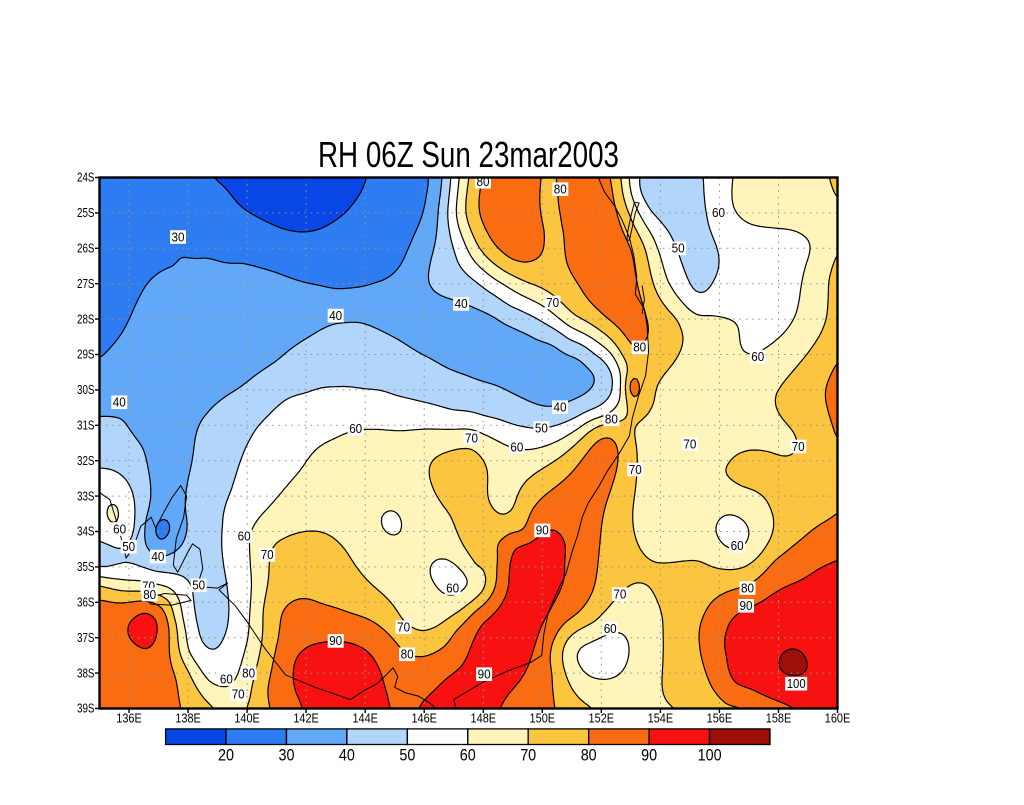 This screenshot has width=1024, height=805. What do you see at coordinates (86, 566) in the screenshot?
I see `svg-text: 35S` at bounding box center [86, 566].